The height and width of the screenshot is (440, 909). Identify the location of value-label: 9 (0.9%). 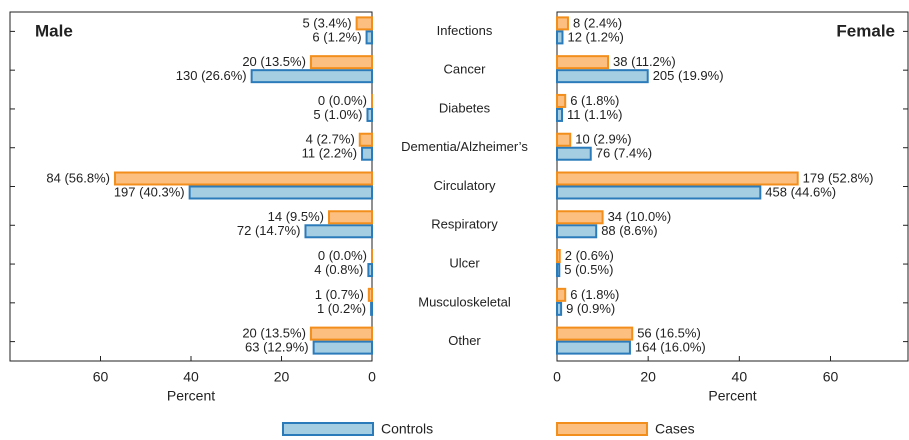
(590, 308).